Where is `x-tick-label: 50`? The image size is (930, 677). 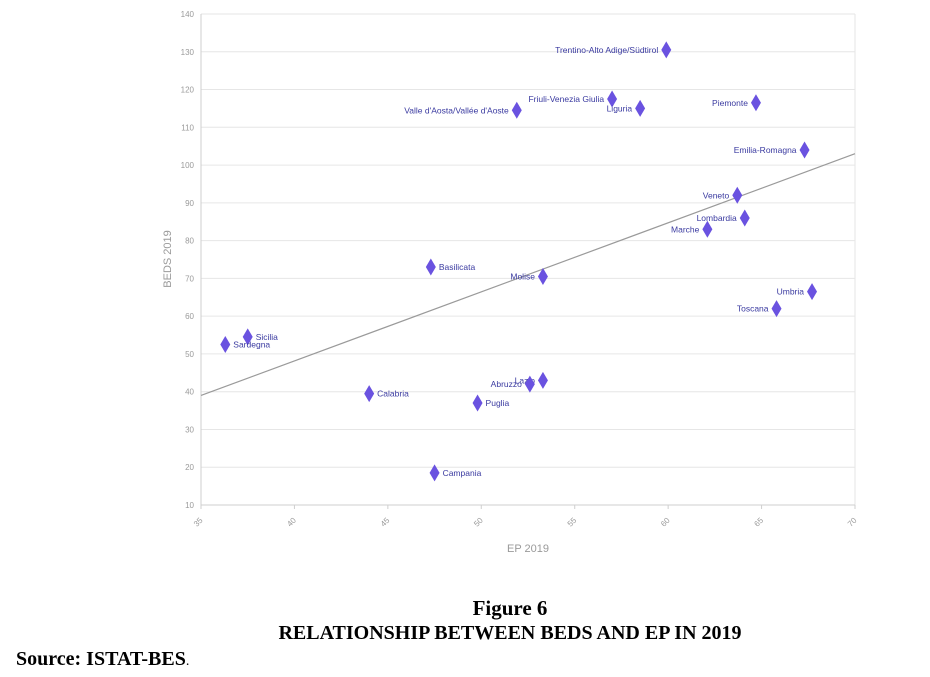
x-tick-label: 50 is located at coordinates (478, 522).